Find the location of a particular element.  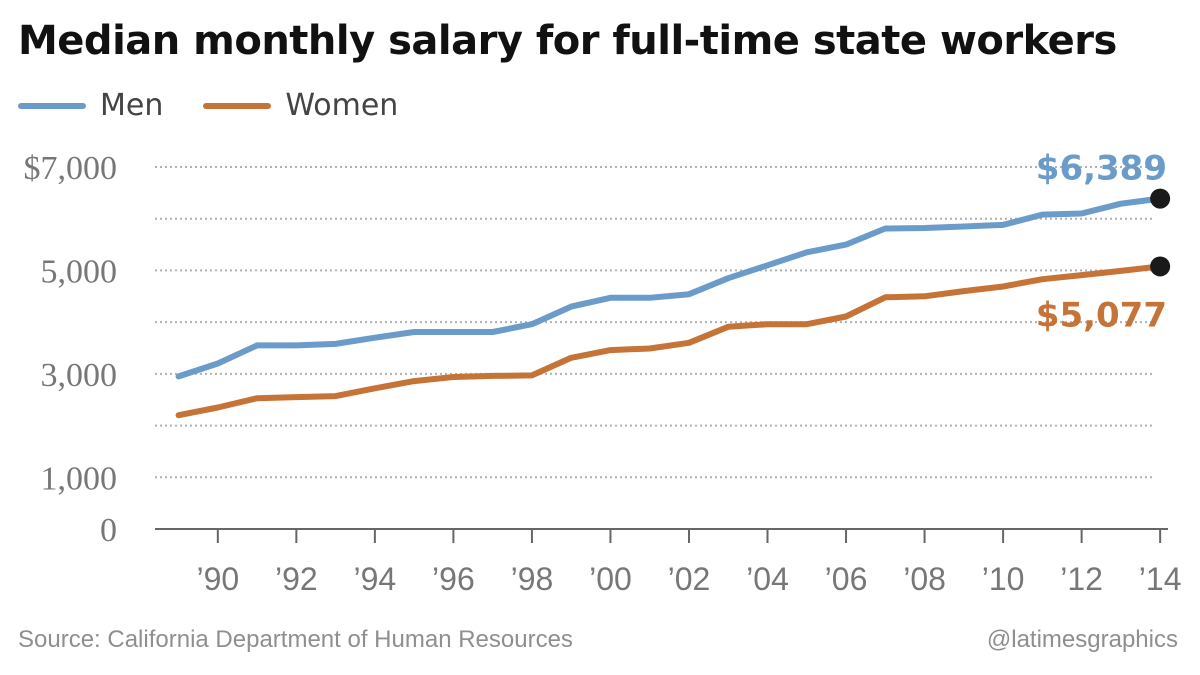

legend-swatch-men is located at coordinates (52, 105).